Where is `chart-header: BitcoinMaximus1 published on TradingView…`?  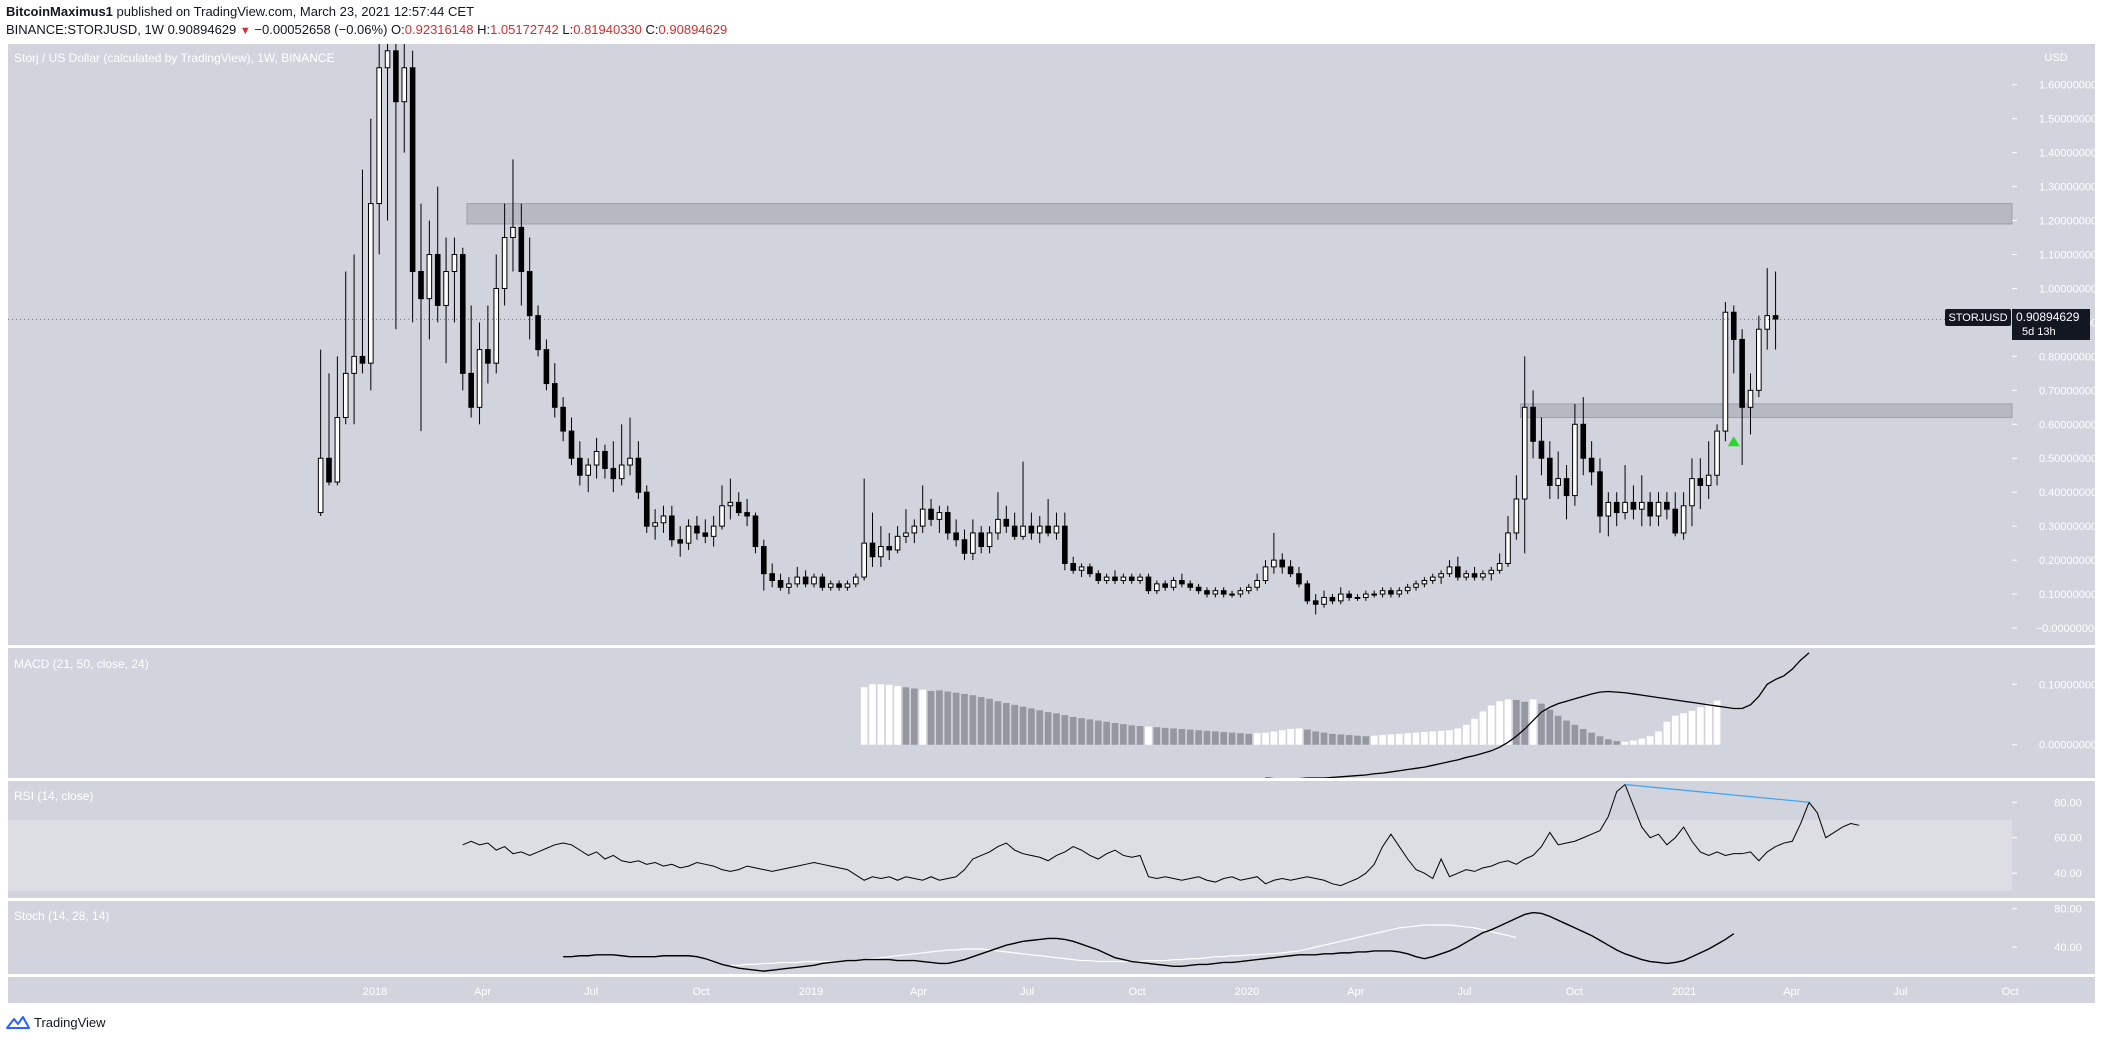
chart-header: BitcoinMaximus1 published on TradingView… is located at coordinates (1053, 21).